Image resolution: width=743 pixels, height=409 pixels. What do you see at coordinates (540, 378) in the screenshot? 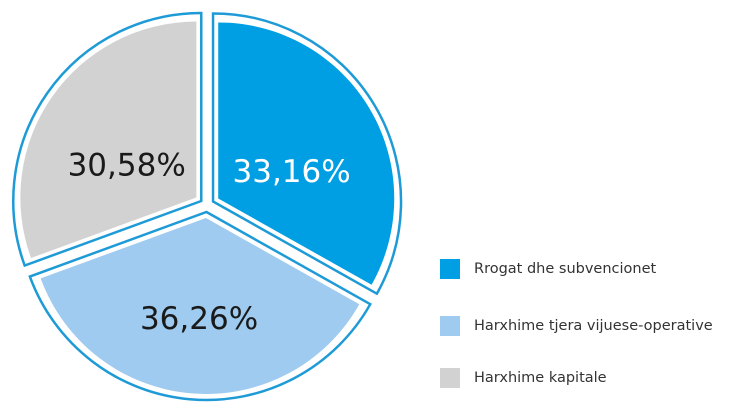
I see `legend-label: Harxhime kapitale` at bounding box center [540, 378].